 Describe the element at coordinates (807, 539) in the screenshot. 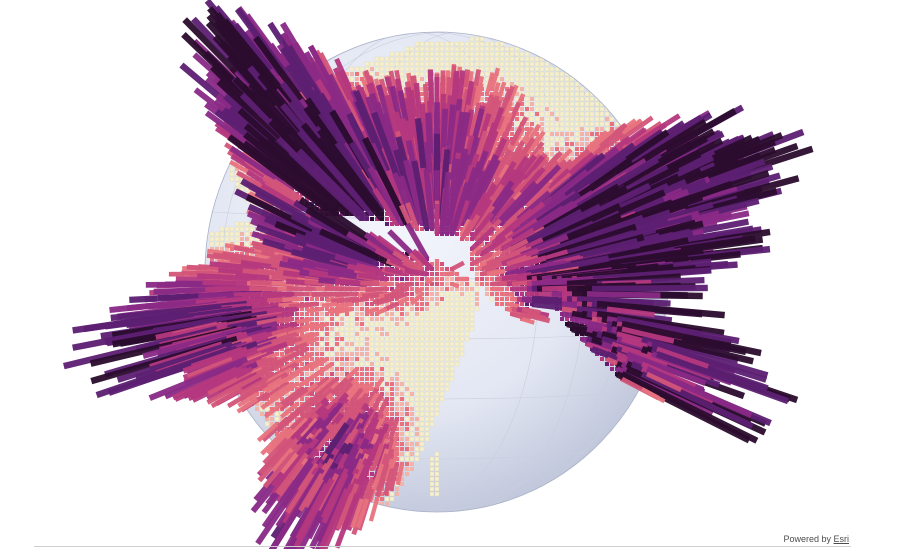

I see `attribution-prefix: Powered by` at that location.